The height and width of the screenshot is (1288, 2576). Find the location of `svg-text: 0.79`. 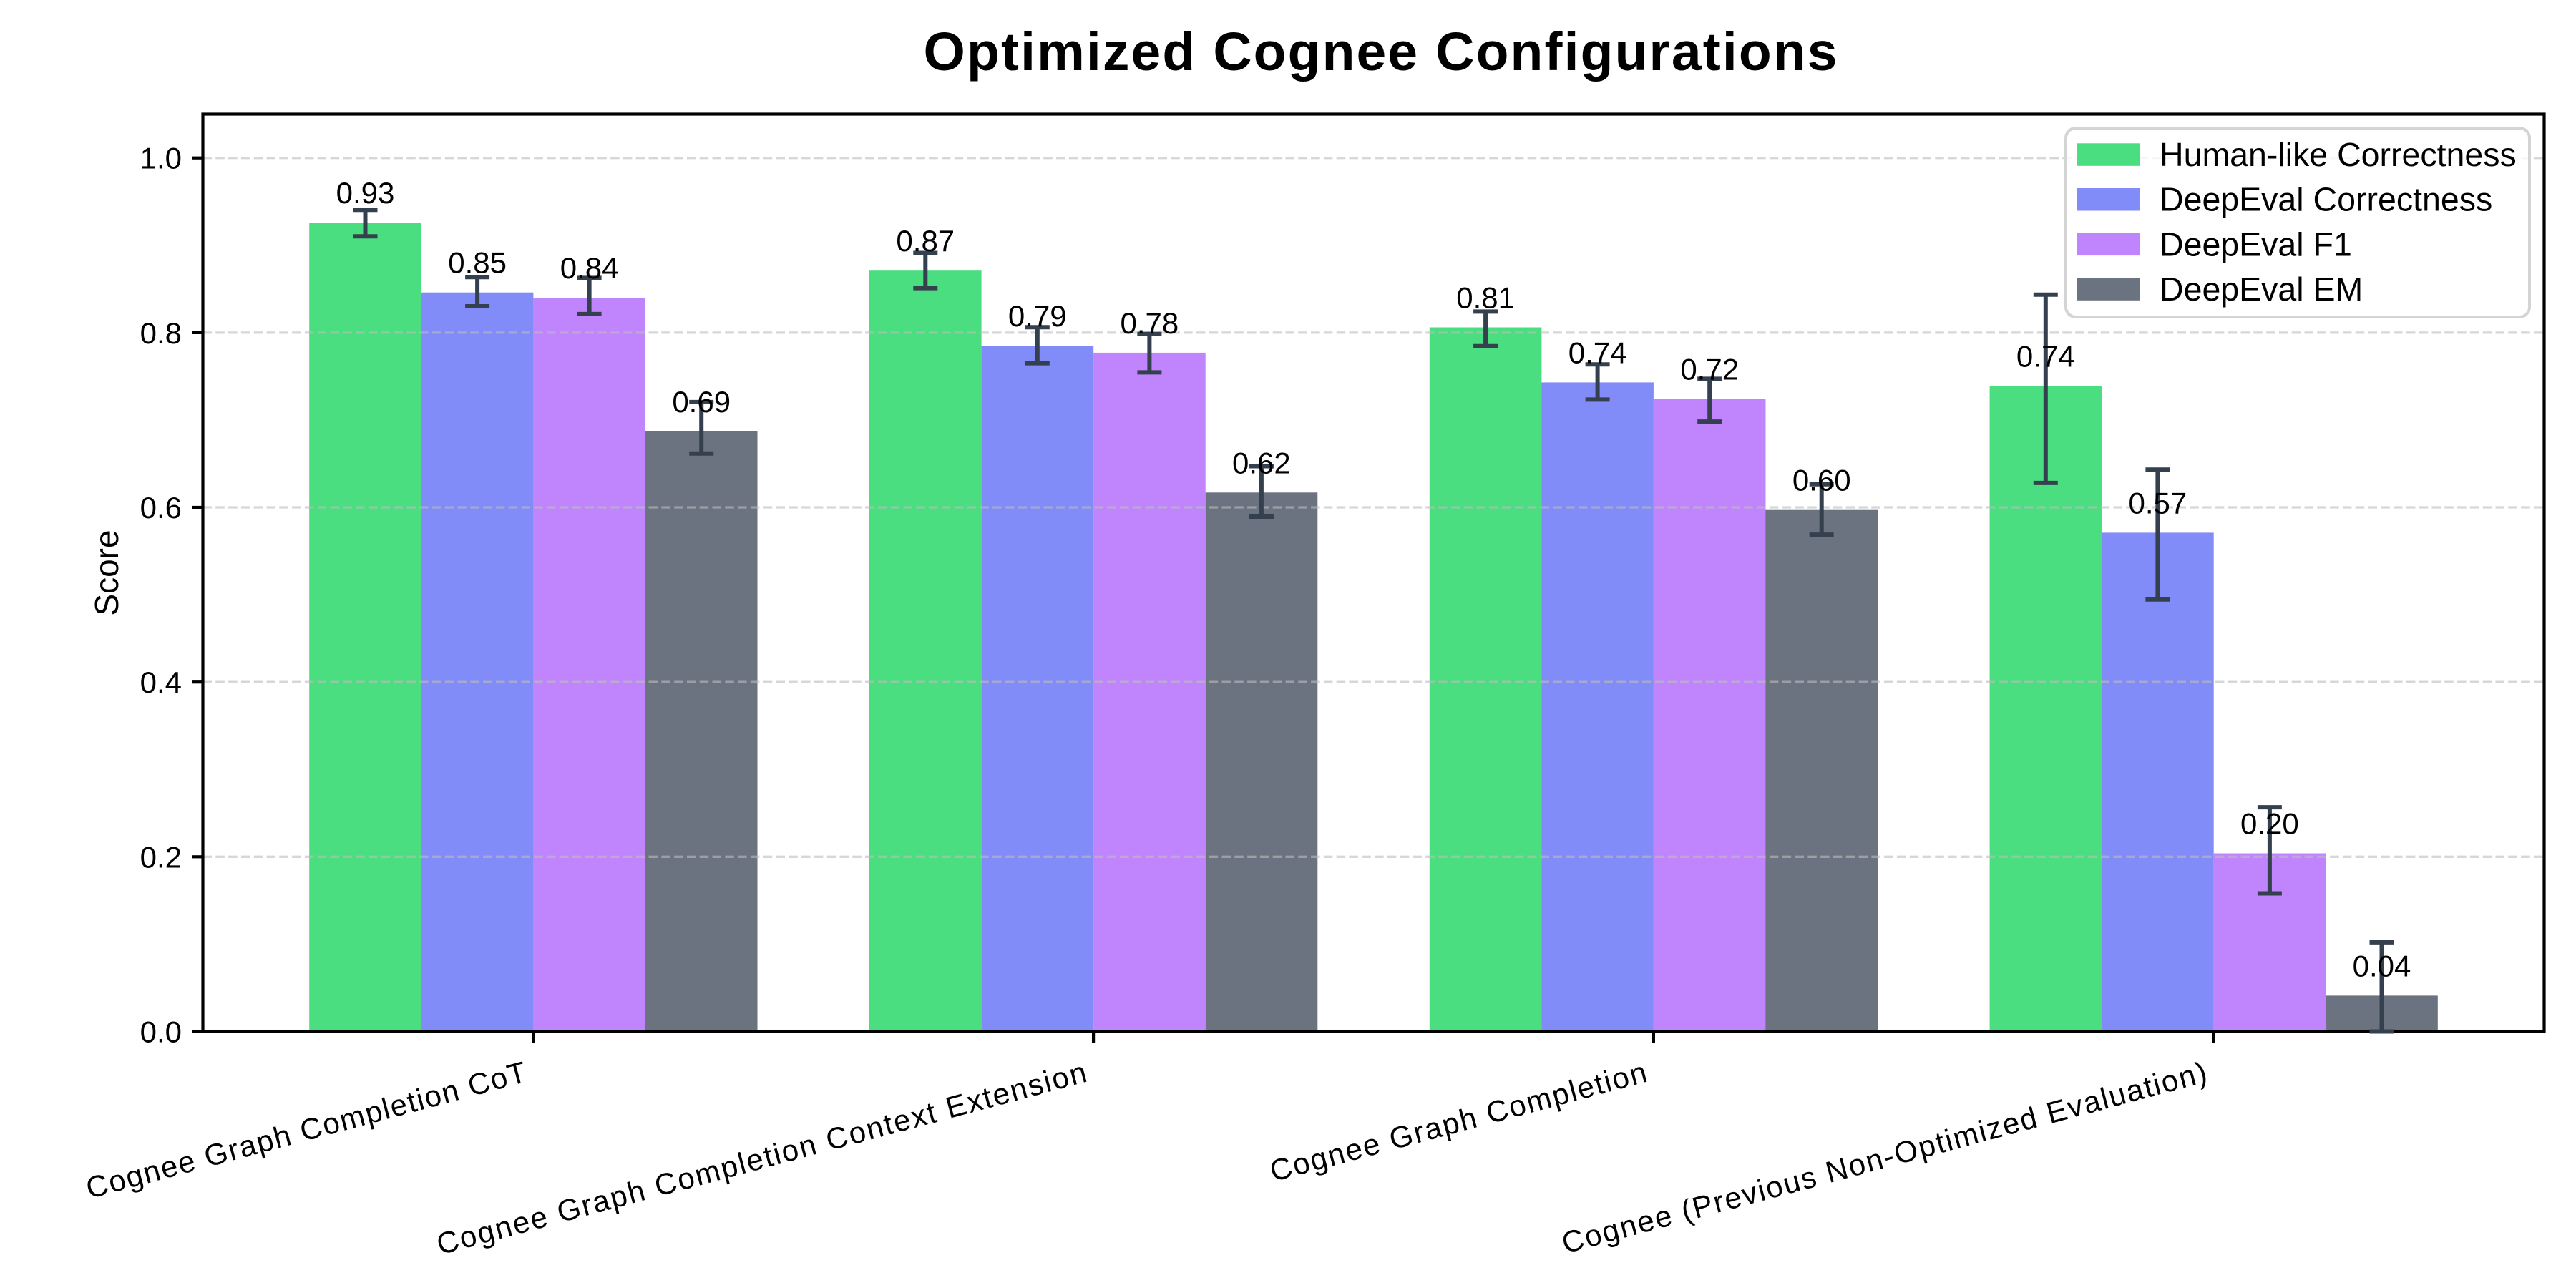

svg-text: 0.79 is located at coordinates (1037, 316).